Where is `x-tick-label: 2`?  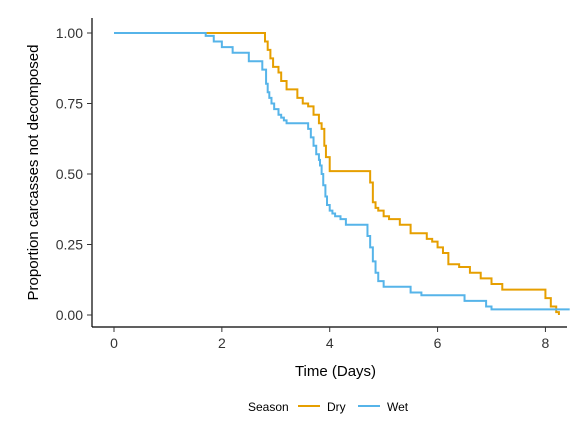 x-tick-label: 2 is located at coordinates (222, 343).